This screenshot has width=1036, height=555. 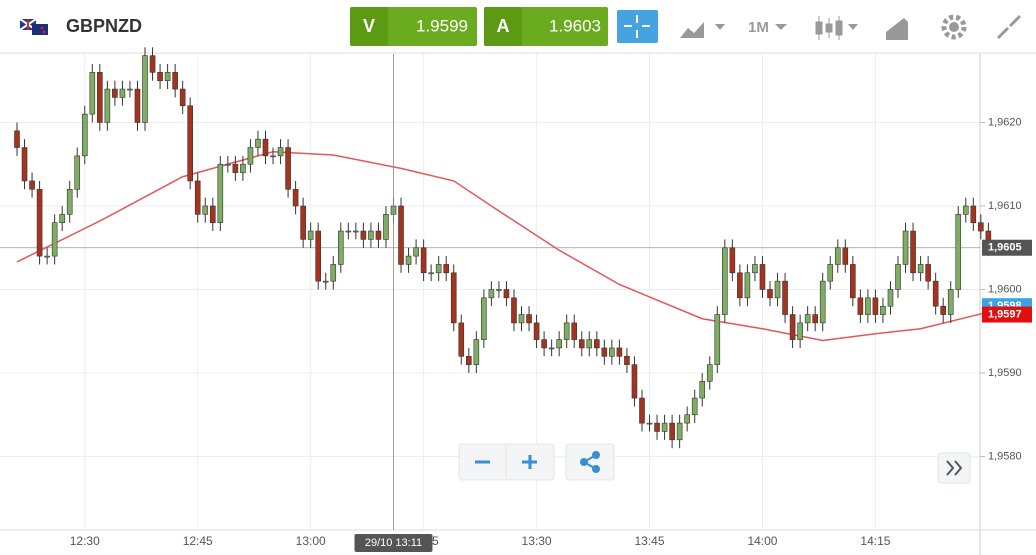 I want to click on y-tick-label: 1,9590, so click(x=1005, y=373).